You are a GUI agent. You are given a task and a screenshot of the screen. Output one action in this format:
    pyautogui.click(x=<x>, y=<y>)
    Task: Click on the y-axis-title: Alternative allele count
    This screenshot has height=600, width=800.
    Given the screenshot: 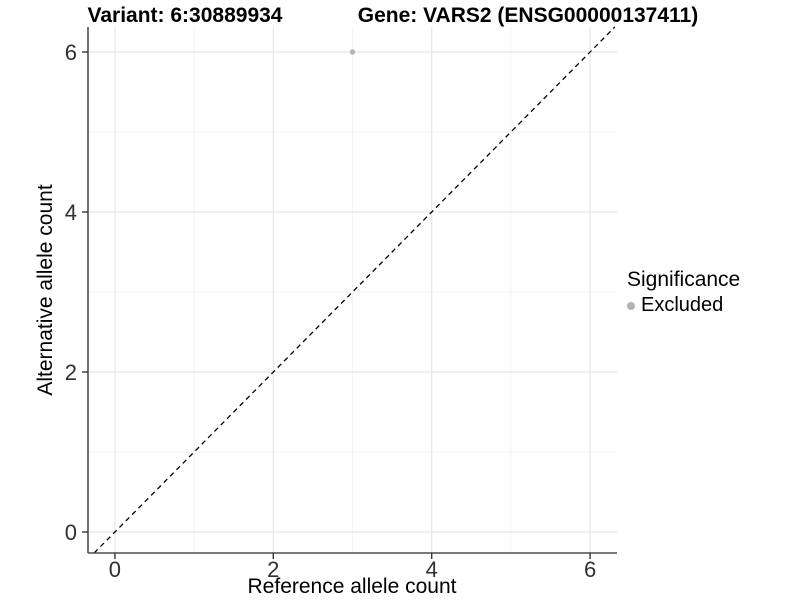 What is the action you would take?
    pyautogui.click(x=45, y=289)
    